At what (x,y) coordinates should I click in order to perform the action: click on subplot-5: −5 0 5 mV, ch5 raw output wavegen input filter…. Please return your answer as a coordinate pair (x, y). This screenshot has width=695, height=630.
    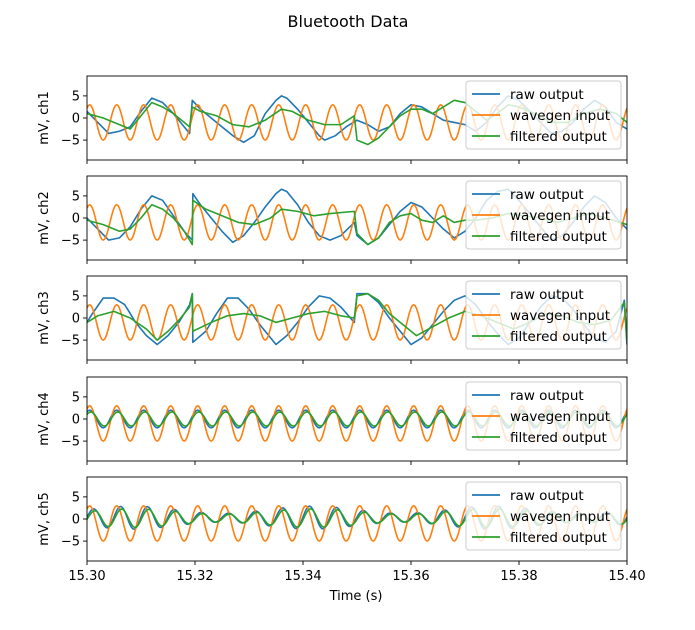
    Looking at the image, I should click on (332, 520).